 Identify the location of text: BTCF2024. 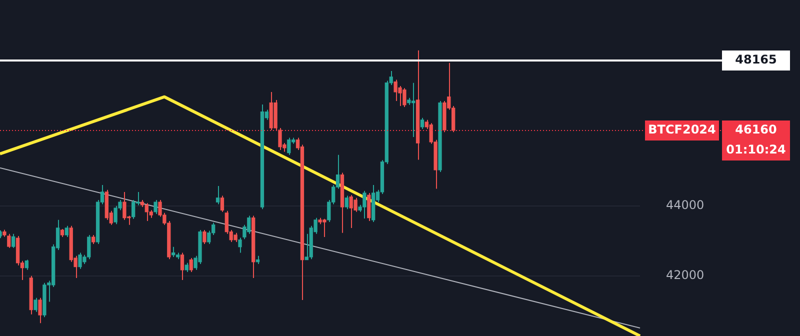
(682, 129).